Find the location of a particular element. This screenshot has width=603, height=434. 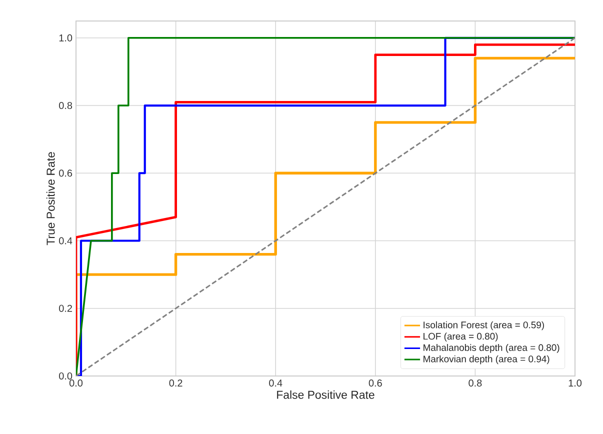

y-tick-label: 0.4 is located at coordinates (65, 240).